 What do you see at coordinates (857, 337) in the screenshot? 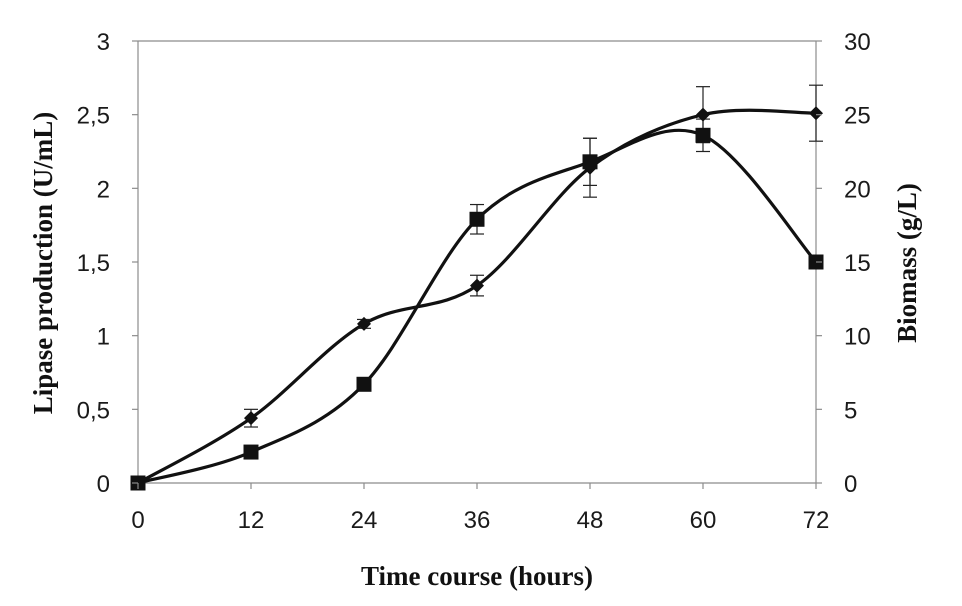
I see `y-right-tick-label: 10` at bounding box center [857, 337].